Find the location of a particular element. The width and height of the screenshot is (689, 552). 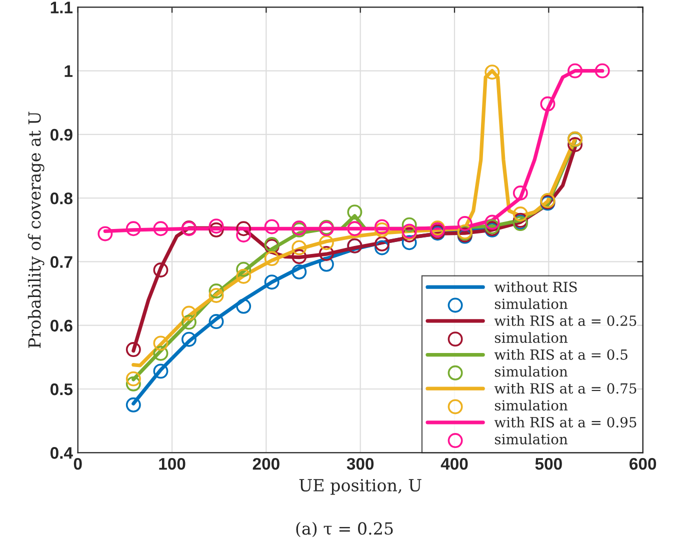

x-tick-label: 300 is located at coordinates (360, 464).